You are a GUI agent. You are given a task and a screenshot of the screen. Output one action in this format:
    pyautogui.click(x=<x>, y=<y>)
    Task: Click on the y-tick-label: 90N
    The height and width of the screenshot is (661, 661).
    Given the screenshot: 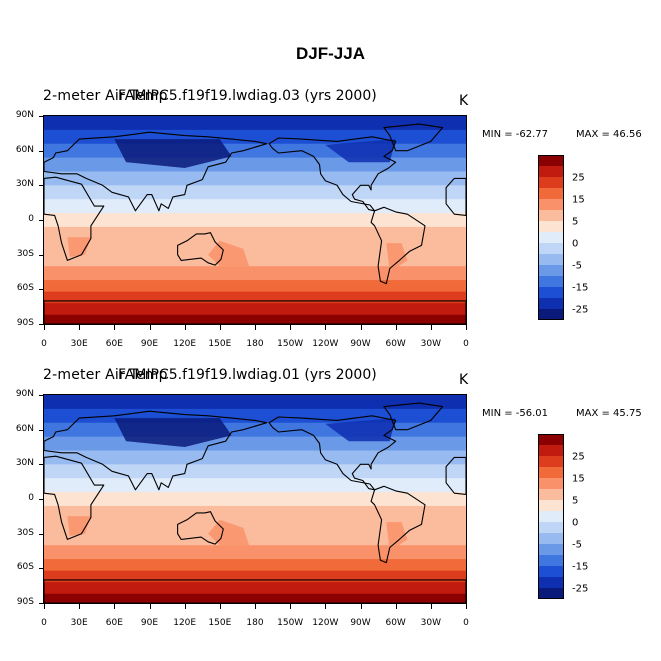 What is the action you would take?
    pyautogui.click(x=24, y=115)
    